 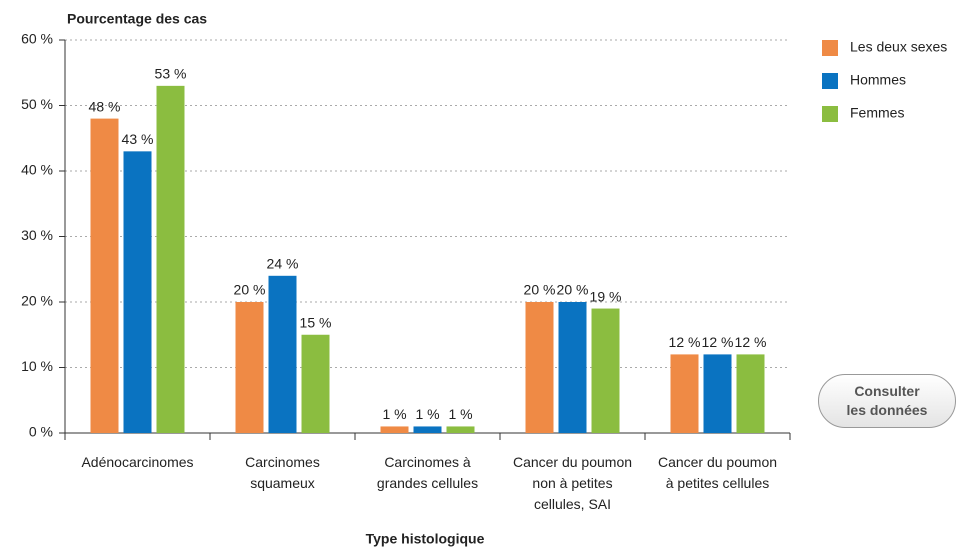 I want to click on y-tick-label: 30 %, so click(x=37, y=235).